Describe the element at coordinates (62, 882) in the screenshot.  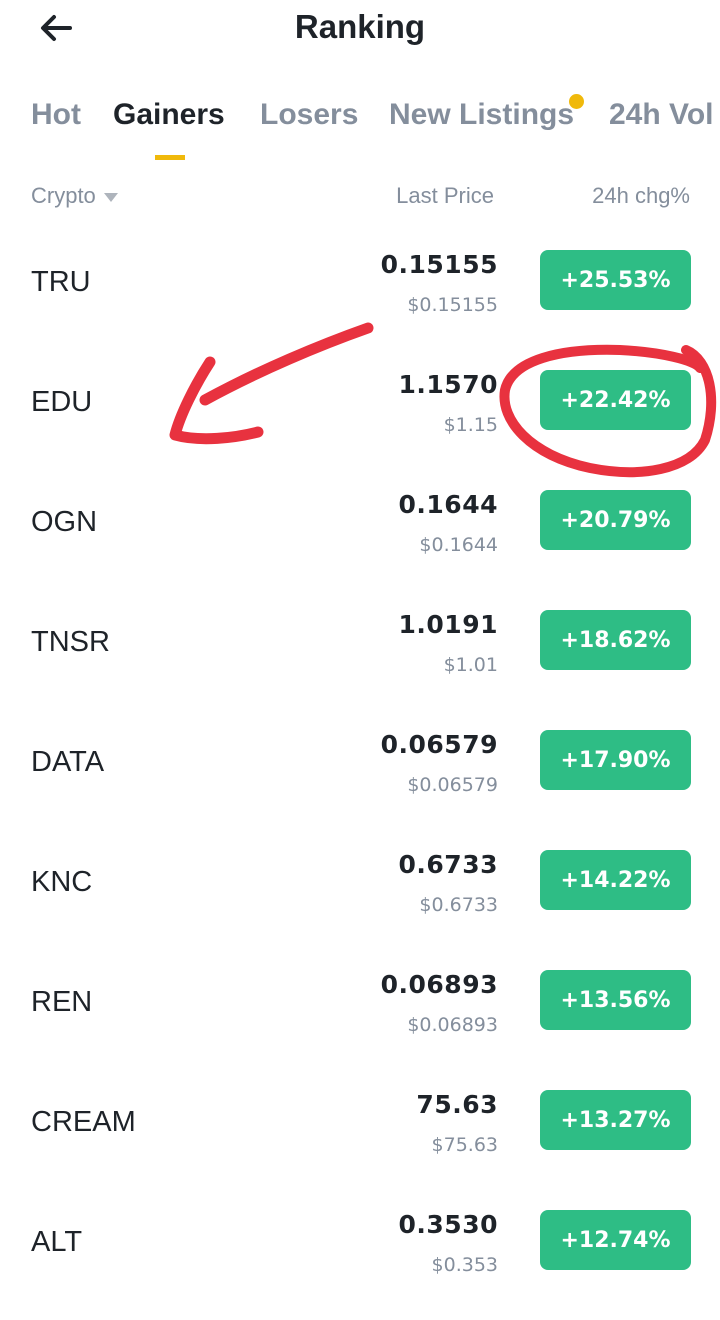
I see `symbol: KNC` at that location.